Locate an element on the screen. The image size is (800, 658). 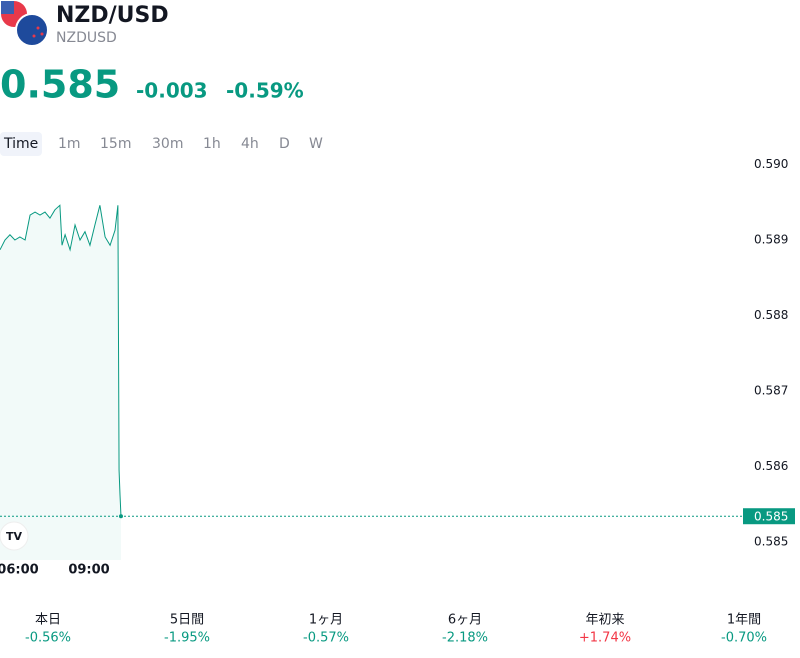
tab: 15m is located at coordinates (115, 144).